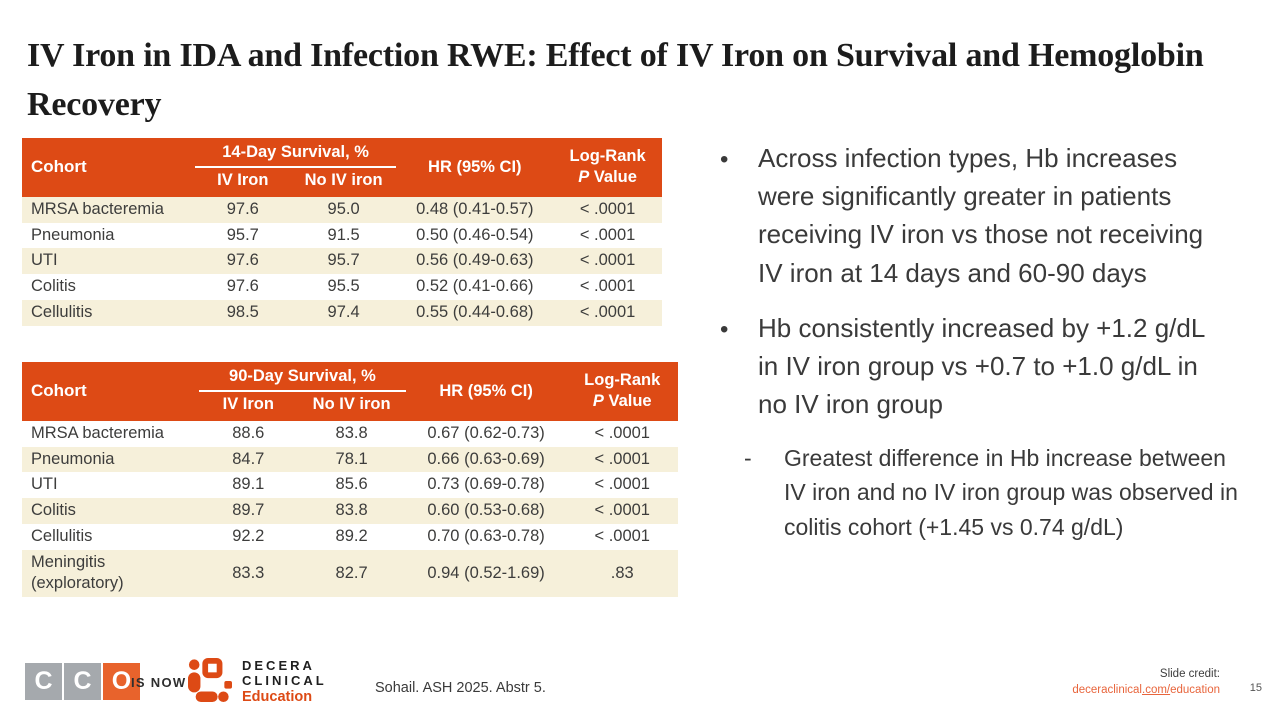 This screenshot has width=1280, height=720. What do you see at coordinates (475, 287) in the screenshot?
I see `hr-cell: 0.52 (0.41-0.66)` at bounding box center [475, 287].